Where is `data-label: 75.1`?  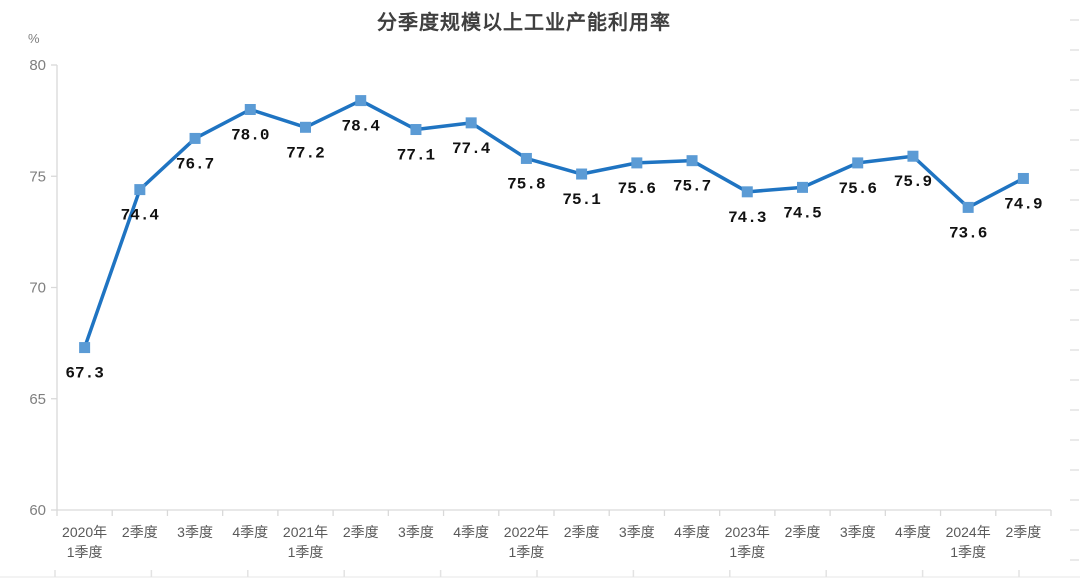 data-label: 75.1 is located at coordinates (581, 200).